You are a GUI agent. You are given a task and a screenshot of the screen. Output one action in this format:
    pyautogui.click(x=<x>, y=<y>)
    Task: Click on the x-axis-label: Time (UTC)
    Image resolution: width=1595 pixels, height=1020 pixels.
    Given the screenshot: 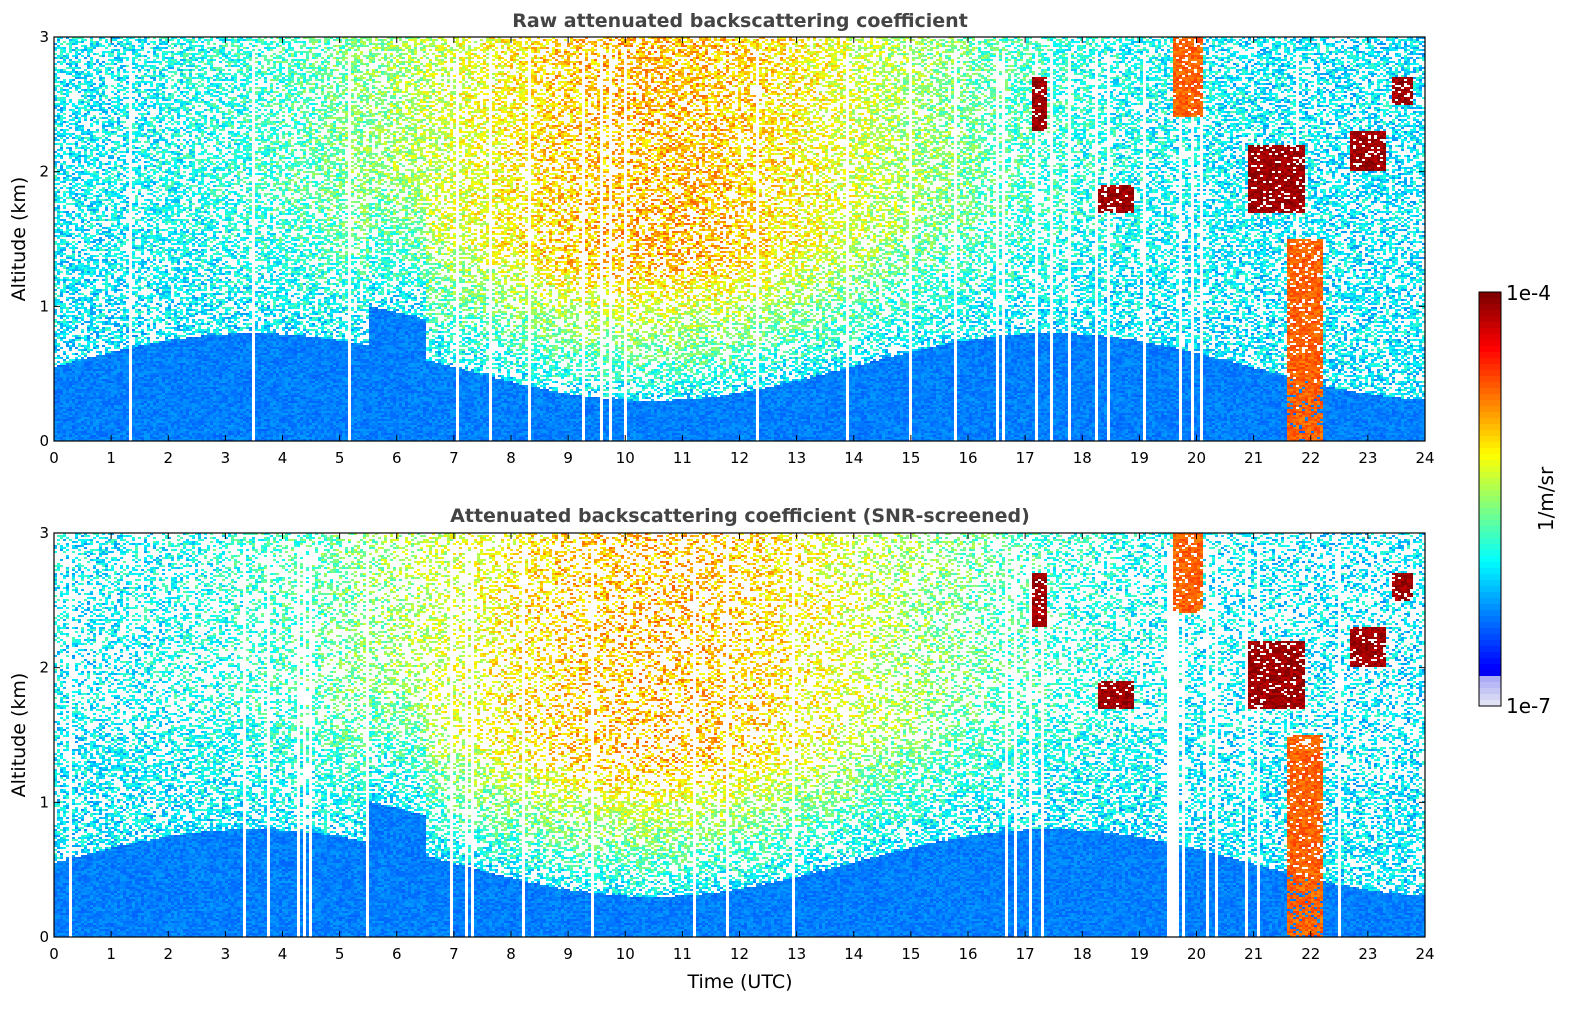 What is the action you would take?
    pyautogui.click(x=739, y=982)
    